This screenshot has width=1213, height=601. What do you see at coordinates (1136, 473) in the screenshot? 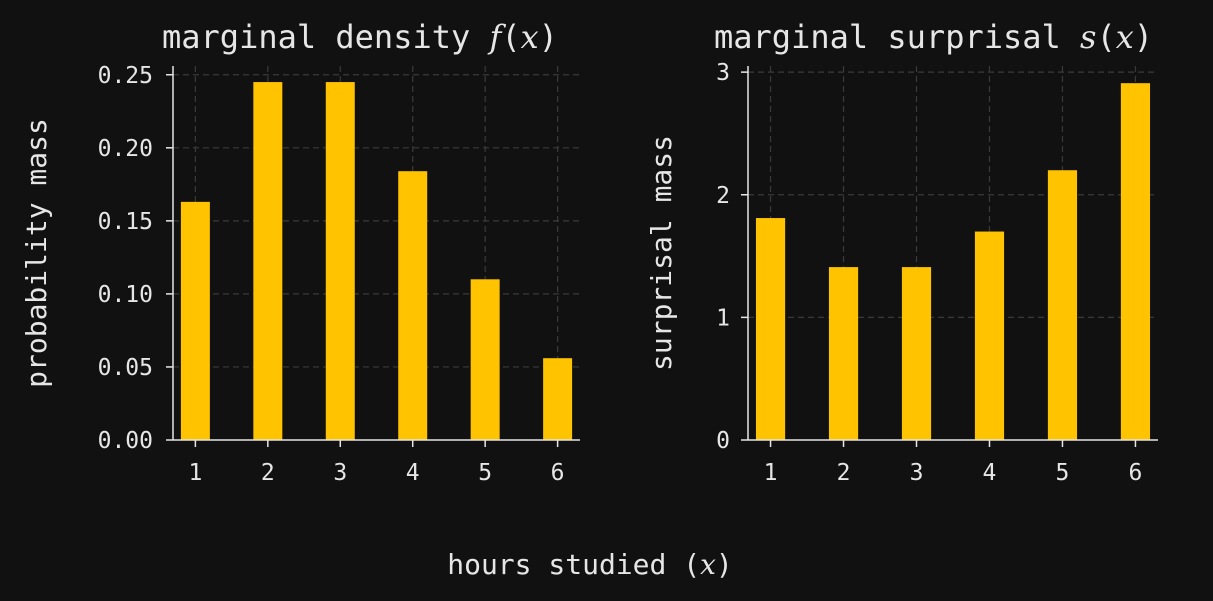
I see `surprisal-x-tick-label: 6` at bounding box center [1136, 473].